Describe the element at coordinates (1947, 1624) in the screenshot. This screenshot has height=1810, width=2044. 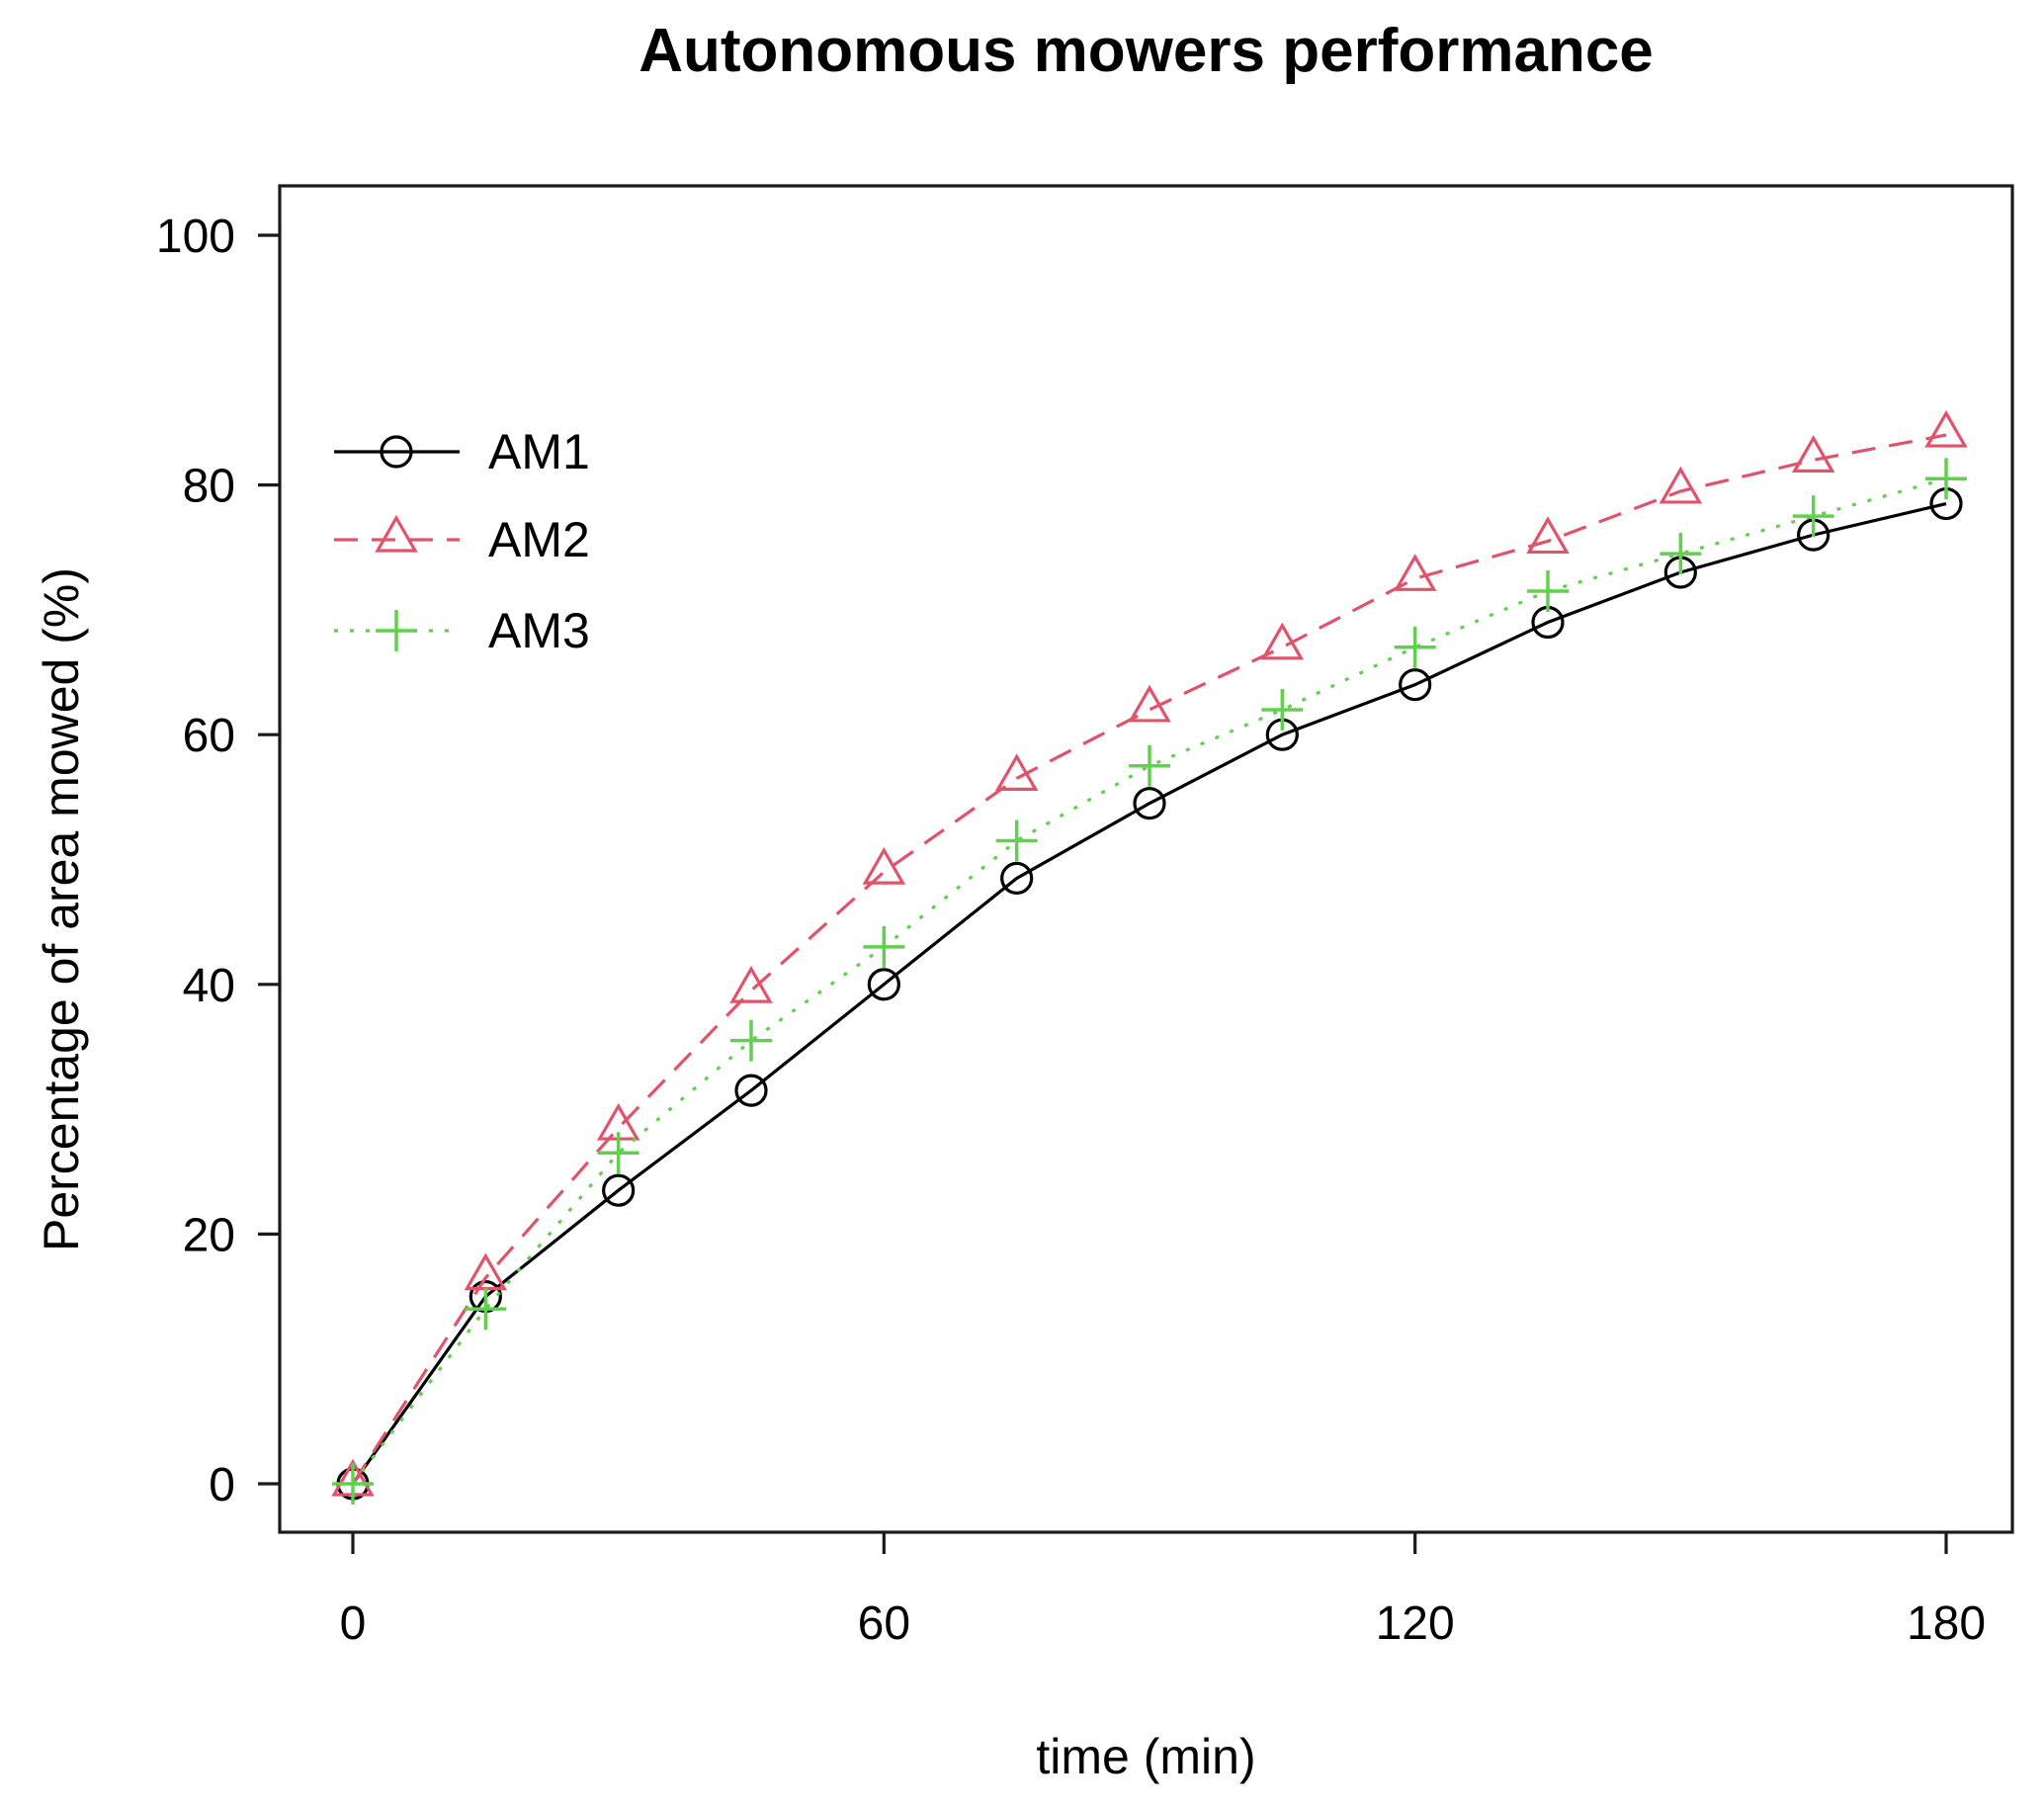
I see `x-axis-tick-label: 180` at that location.